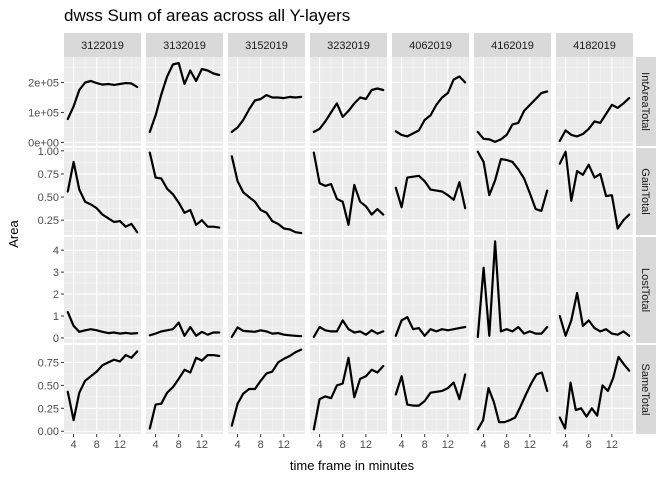 This screenshot has height=480, width=672. What do you see at coordinates (184, 46) in the screenshot?
I see `column-strip-label: 3132019` at bounding box center [184, 46].